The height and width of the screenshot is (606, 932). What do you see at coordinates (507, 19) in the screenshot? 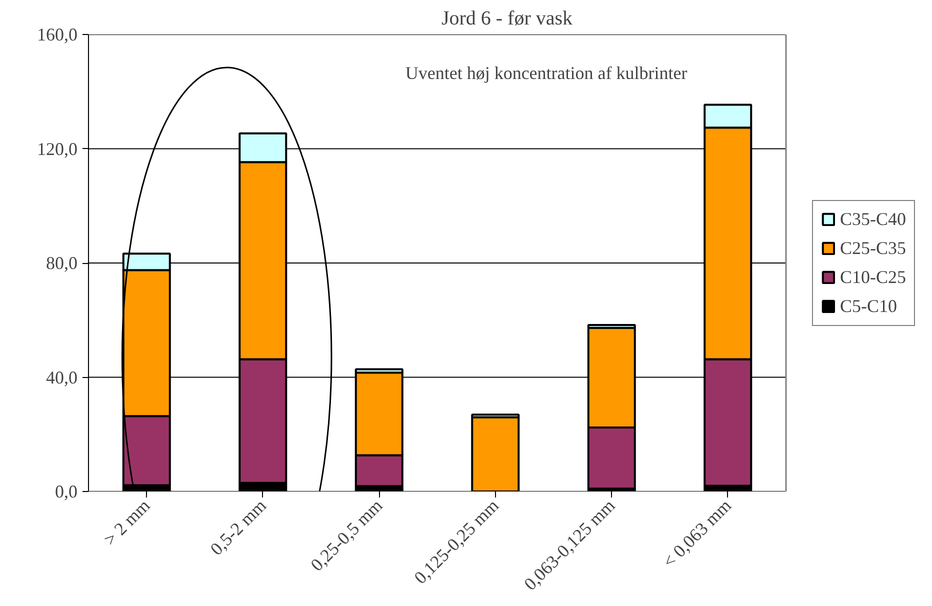
I see `chart-title: Jord 6 - før vask` at bounding box center [507, 19].